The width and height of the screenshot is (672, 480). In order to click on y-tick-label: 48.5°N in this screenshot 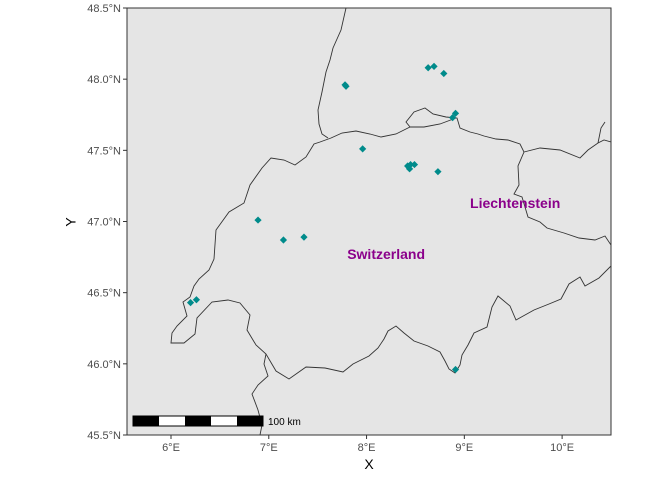, I will do `click(104, 9)`.